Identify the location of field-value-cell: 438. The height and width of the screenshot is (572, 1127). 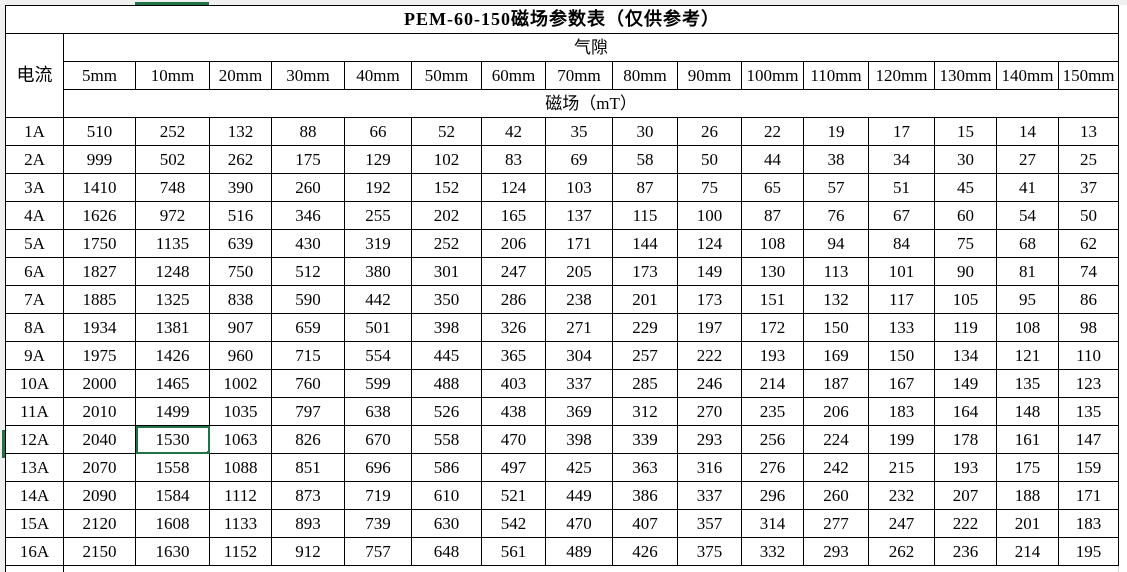
(513, 411).